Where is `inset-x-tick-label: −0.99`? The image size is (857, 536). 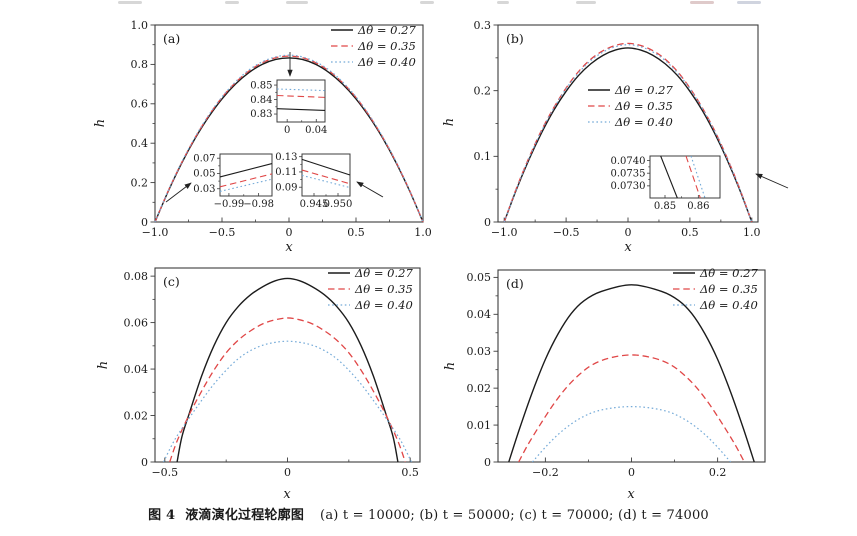
inset-x-tick-label: −0.99 is located at coordinates (229, 204).